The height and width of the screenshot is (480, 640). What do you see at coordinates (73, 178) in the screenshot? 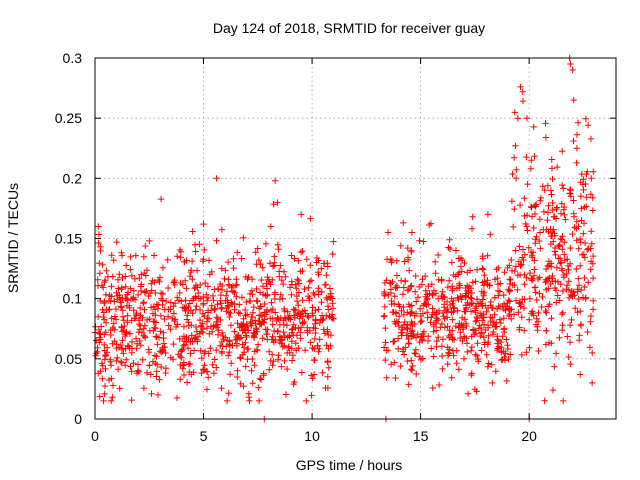
I see `y-tick-label: 0.2` at bounding box center [73, 178].